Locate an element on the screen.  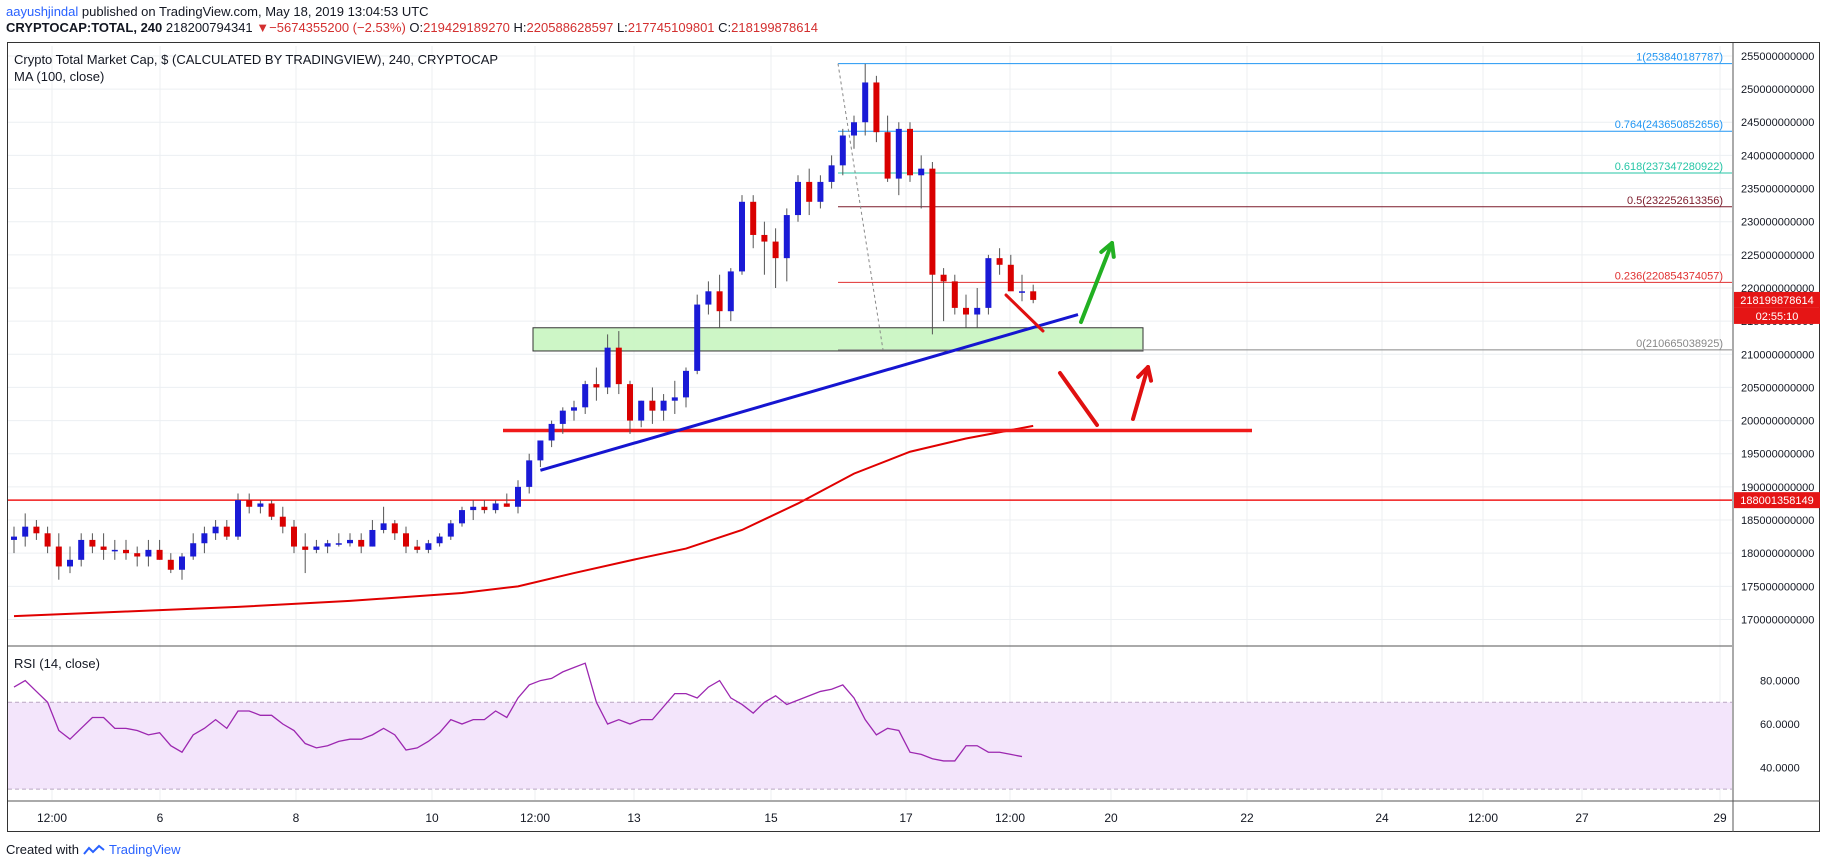
x-tick-label: 20 is located at coordinates (1111, 818).